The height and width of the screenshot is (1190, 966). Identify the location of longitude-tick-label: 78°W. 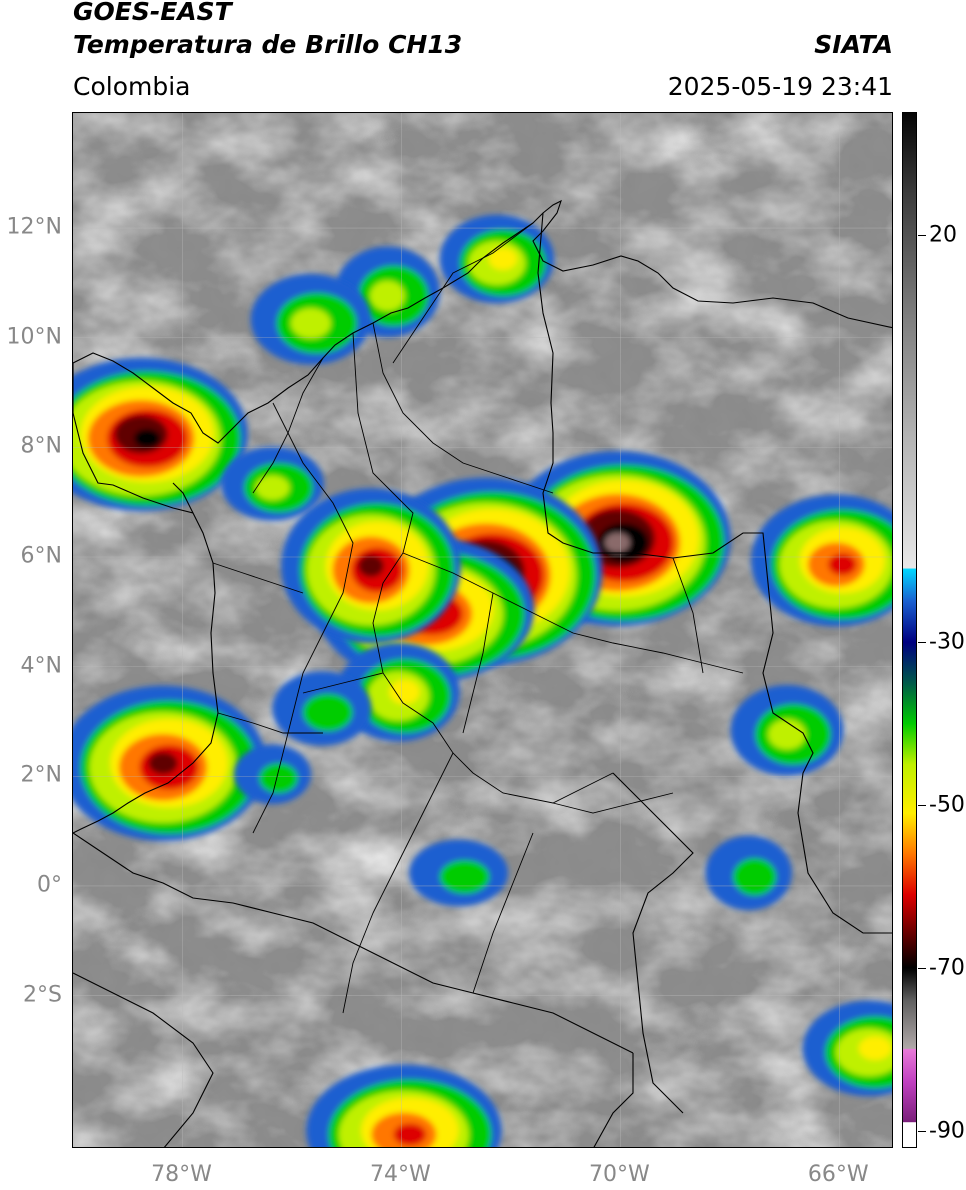
(181, 1174).